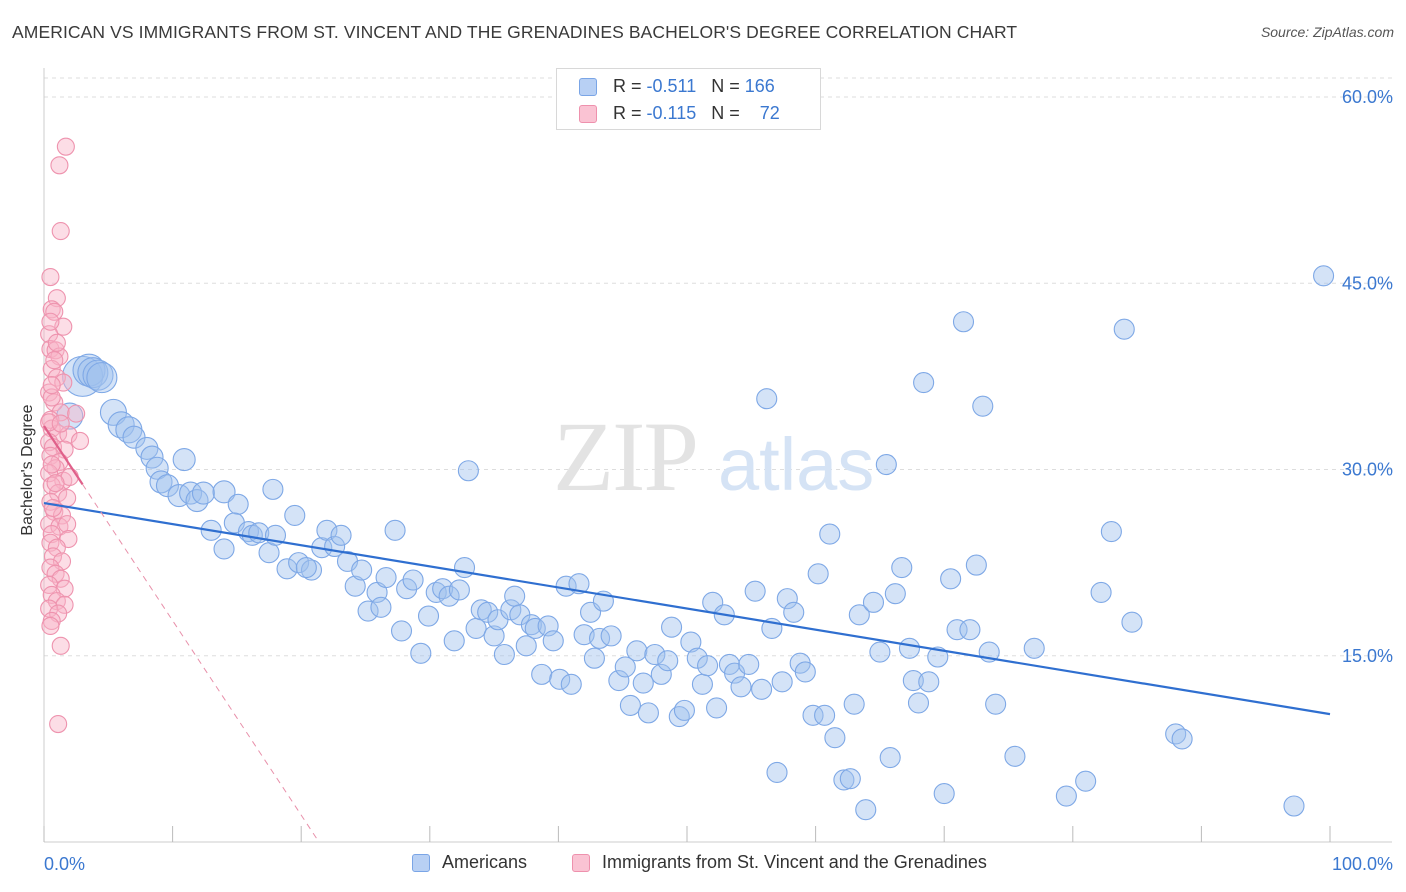 This screenshot has height=892, width=1406. Describe the element at coordinates (581, 863) in the screenshot. I see `bottom-legend-swatch-immigrants` at that location.